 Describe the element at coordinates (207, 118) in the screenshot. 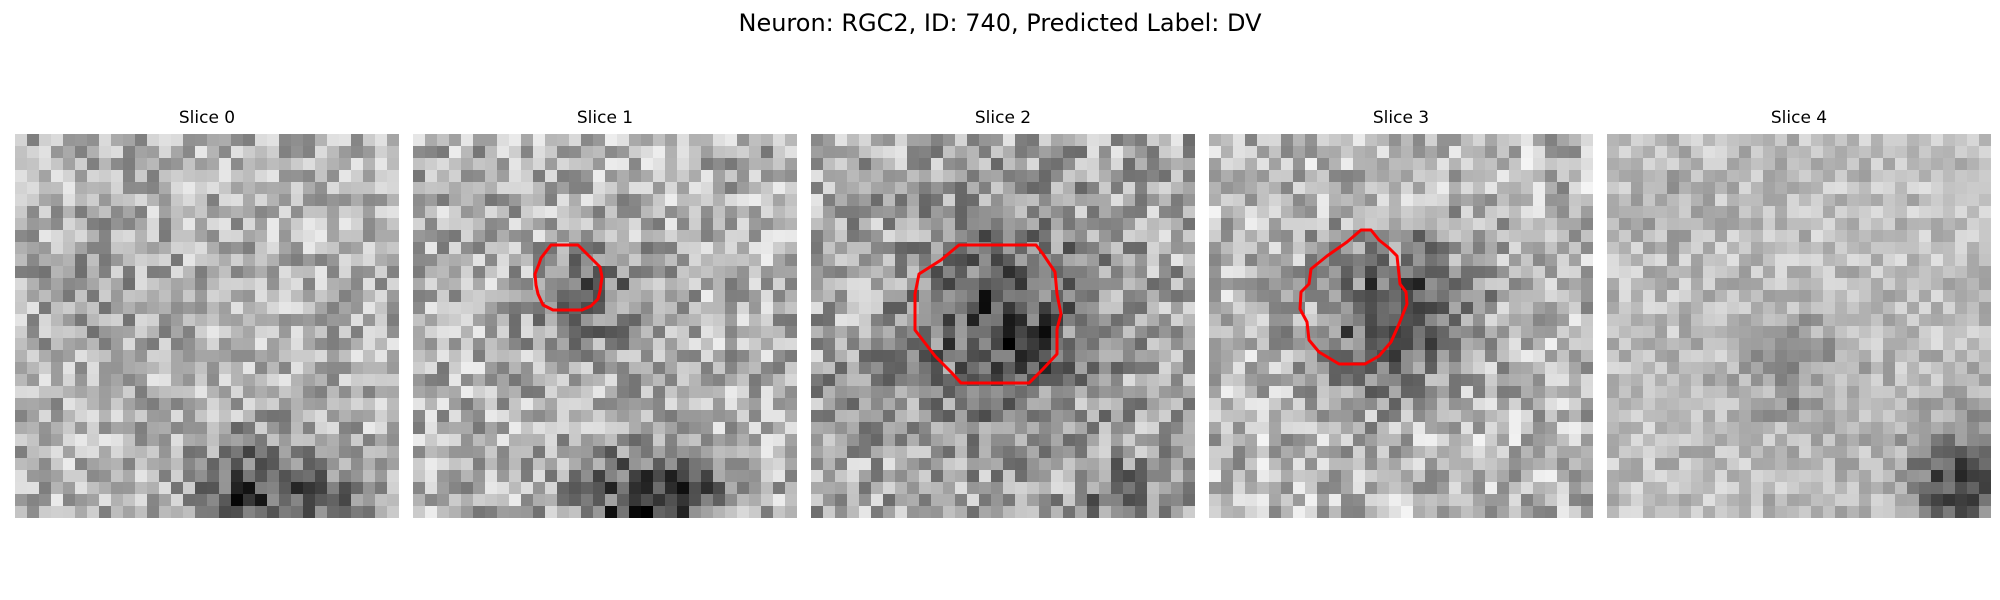

I see `slice-title: Slice 0` at that location.